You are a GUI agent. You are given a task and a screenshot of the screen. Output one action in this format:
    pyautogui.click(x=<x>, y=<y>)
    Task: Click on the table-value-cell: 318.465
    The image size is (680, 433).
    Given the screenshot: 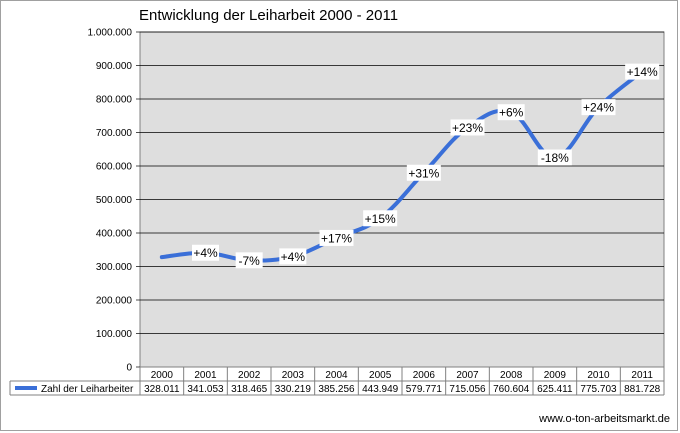 What is the action you would take?
    pyautogui.click(x=249, y=389)
    